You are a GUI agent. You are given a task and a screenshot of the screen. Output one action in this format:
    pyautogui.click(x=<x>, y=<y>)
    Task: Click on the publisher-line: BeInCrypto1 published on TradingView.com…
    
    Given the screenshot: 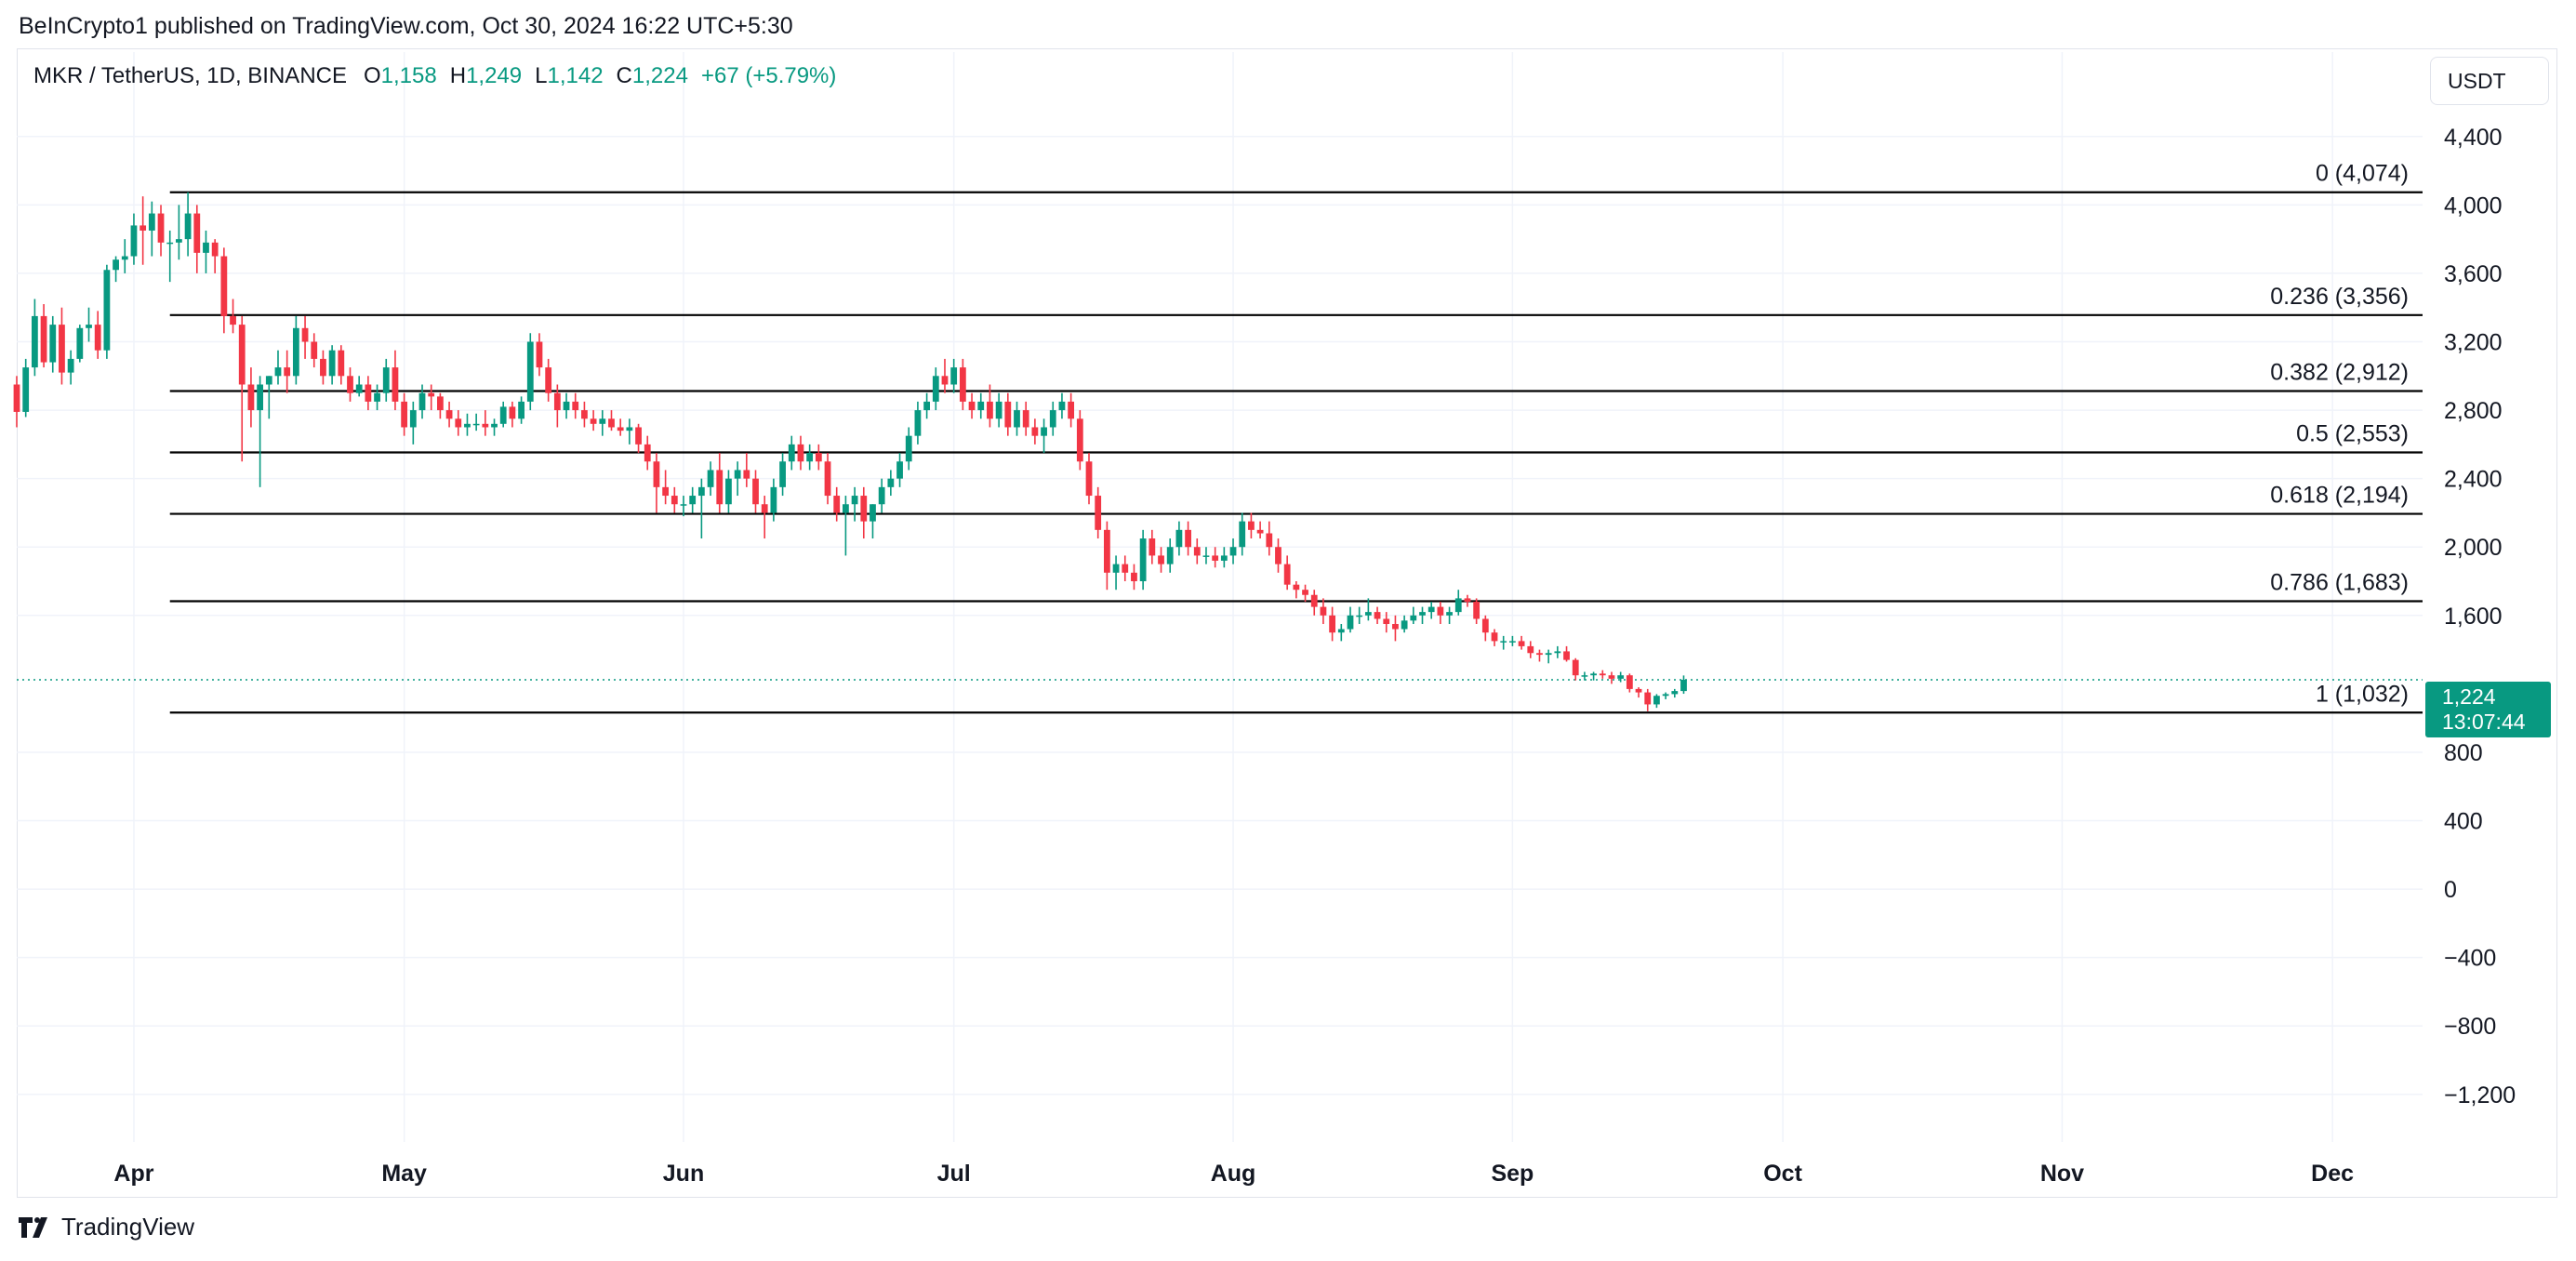 What is the action you would take?
    pyautogui.click(x=406, y=26)
    